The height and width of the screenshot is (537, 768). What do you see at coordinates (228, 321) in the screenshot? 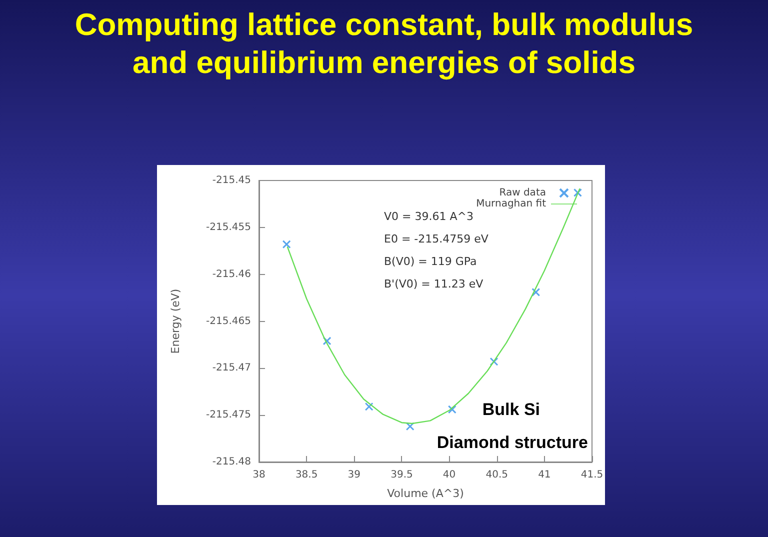
I see `y-tick-label: -215.465` at bounding box center [228, 321].